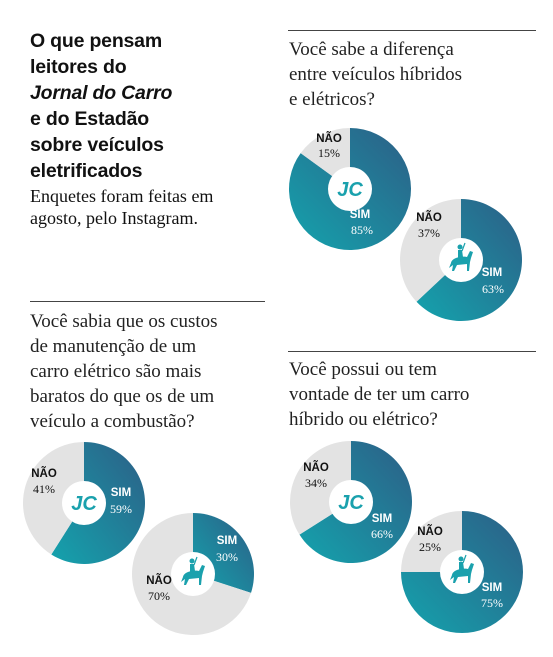 Image resolution: width=553 pixels, height=657 pixels. What do you see at coordinates (382, 534) in the screenshot?
I see `sim-value: 66%` at bounding box center [382, 534].